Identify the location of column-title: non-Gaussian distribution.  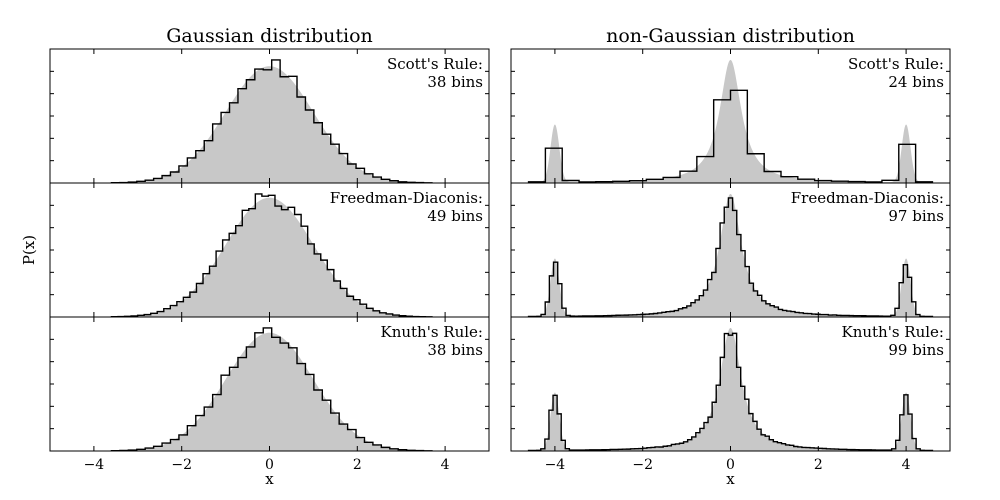
(730, 36).